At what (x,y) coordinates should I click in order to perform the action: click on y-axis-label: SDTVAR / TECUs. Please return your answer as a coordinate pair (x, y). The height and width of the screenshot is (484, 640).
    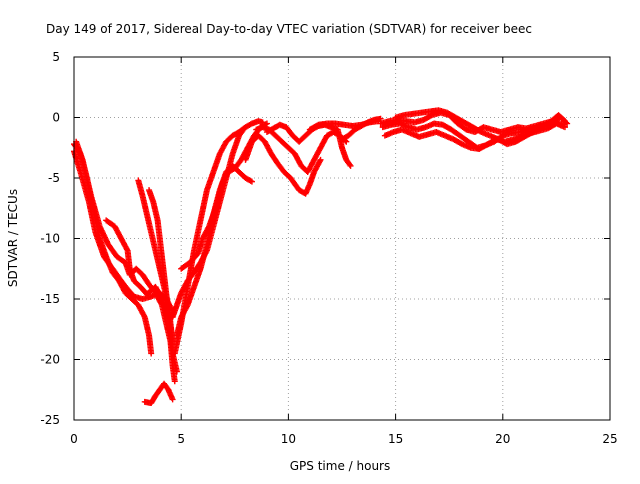
    Looking at the image, I should click on (13, 238).